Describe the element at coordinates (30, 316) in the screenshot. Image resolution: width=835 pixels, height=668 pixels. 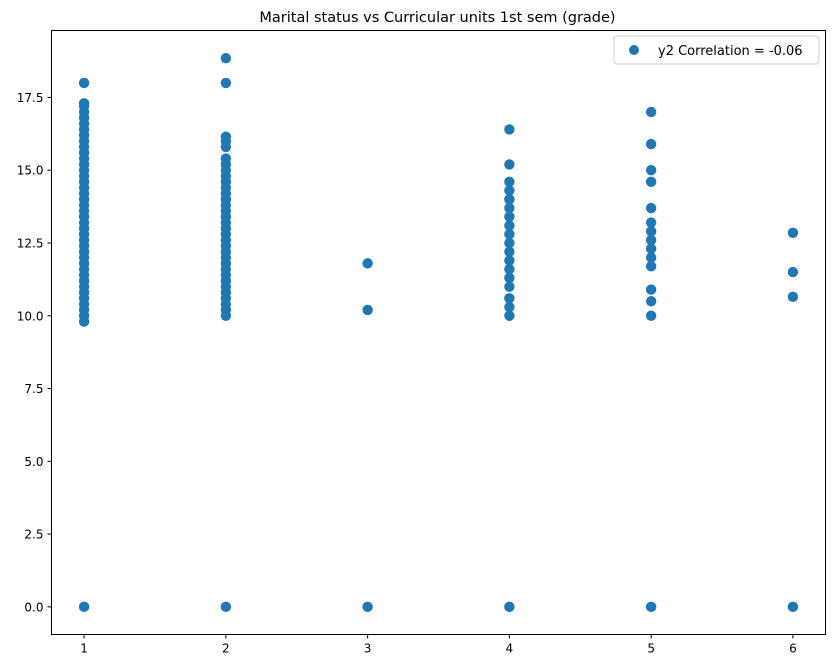
I see `y-tick-label: 10.0` at that location.